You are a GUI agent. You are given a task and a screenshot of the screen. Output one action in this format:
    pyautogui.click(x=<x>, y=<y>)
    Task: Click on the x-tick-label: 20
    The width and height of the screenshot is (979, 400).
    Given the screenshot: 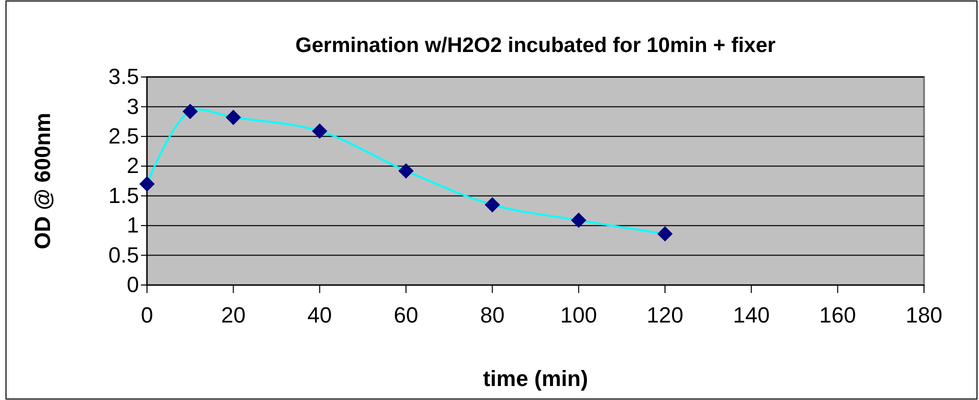 What is the action you would take?
    pyautogui.click(x=233, y=315)
    